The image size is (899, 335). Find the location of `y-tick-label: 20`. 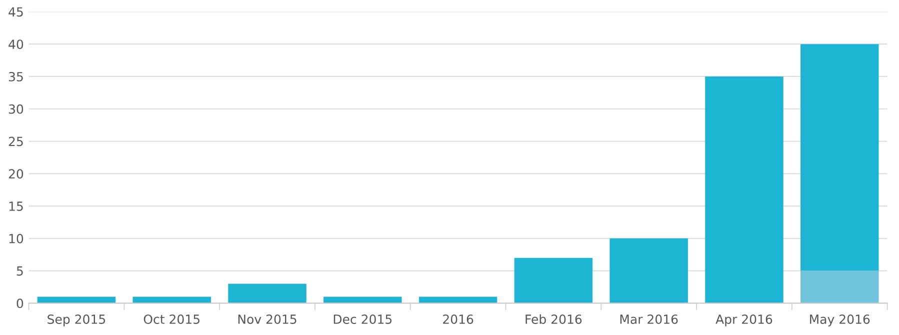

y-tick-label: 20 is located at coordinates (16, 174).